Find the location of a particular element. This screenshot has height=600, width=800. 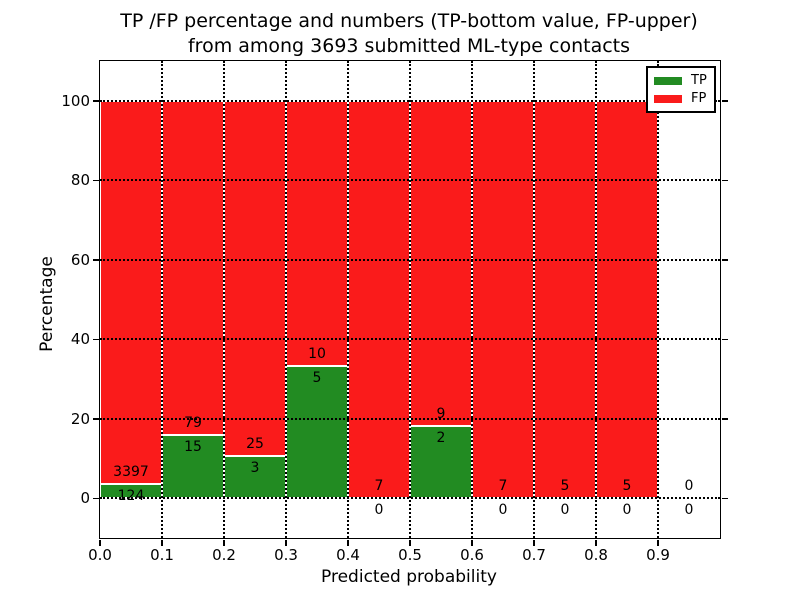

y-tick-label: 60 is located at coordinates (80, 259).